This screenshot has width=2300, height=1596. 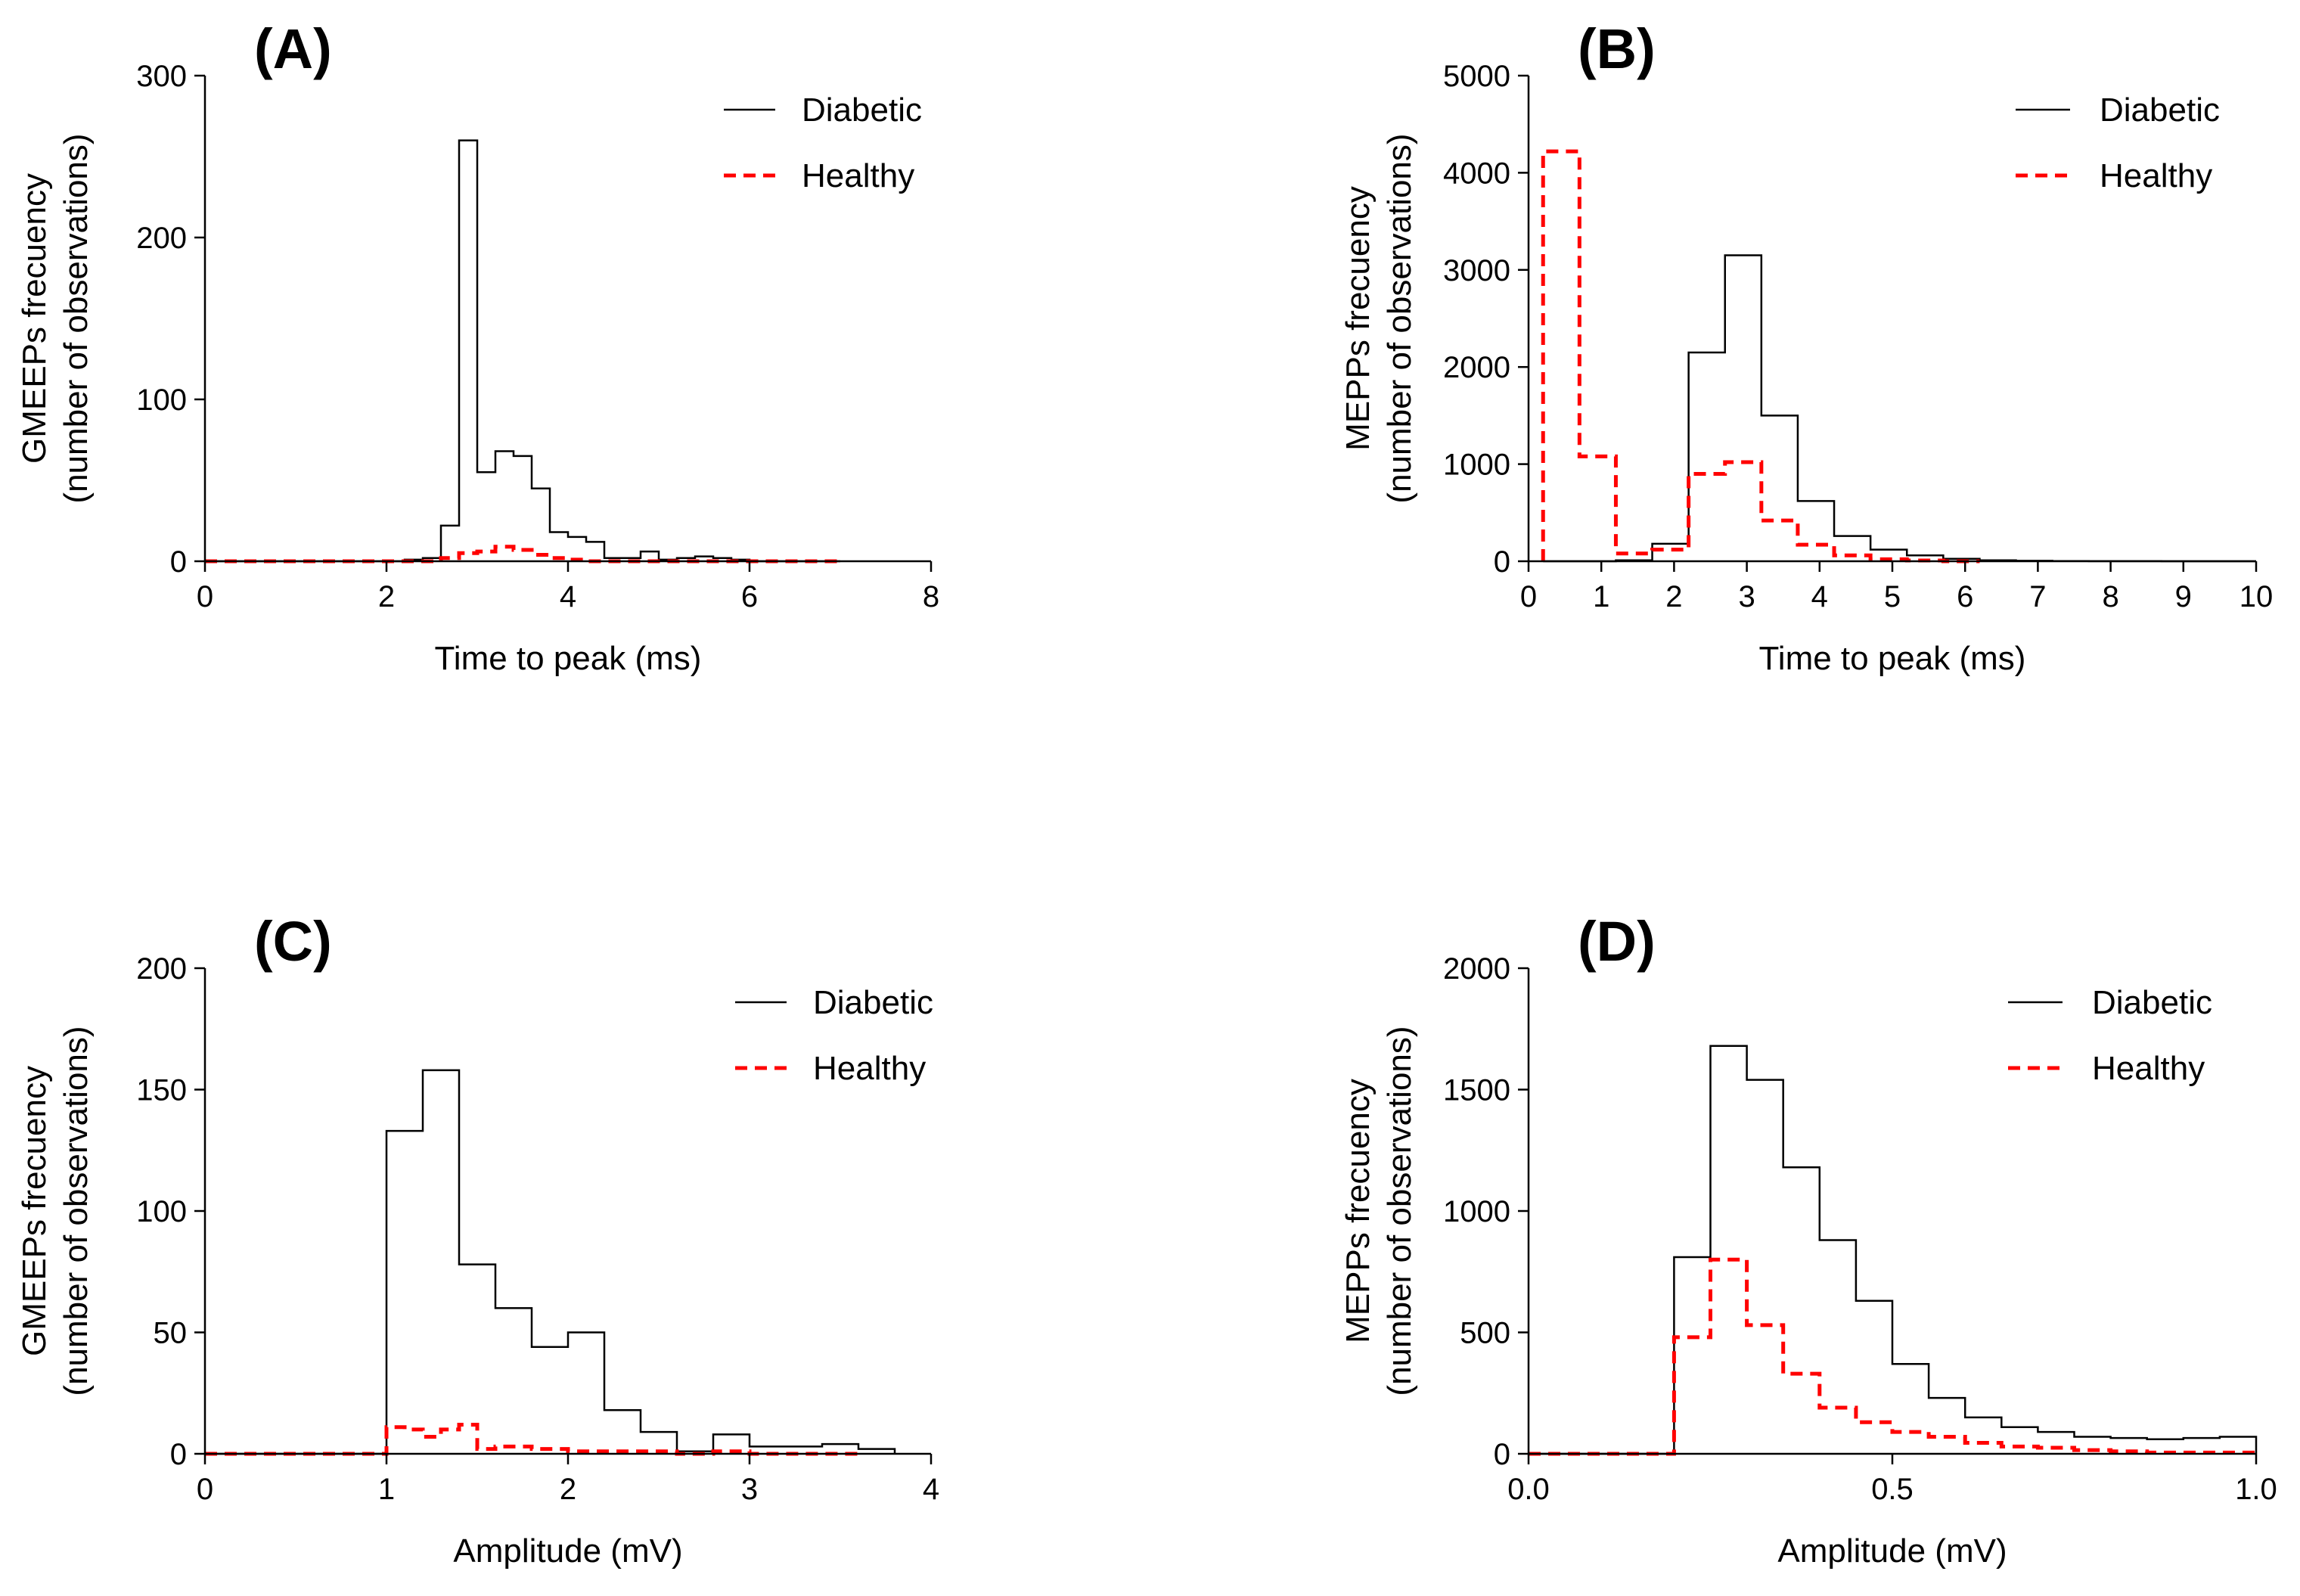 I want to click on y-tick-label: 1500, so click(x=1476, y=1090).